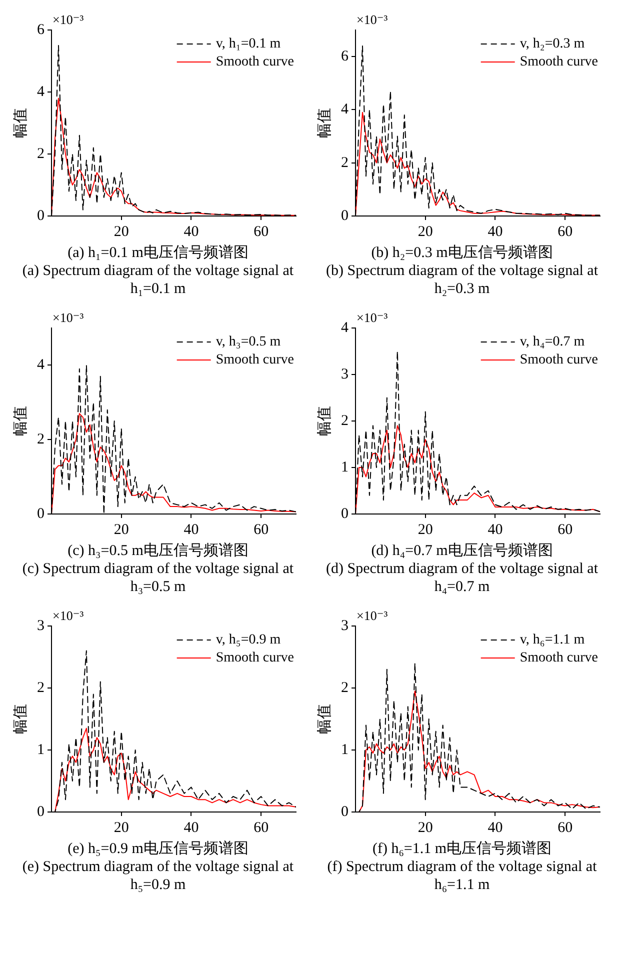  Describe the element at coordinates (248, 640) in the screenshot. I see `legend-label: v, h₅=0.9 m` at that location.